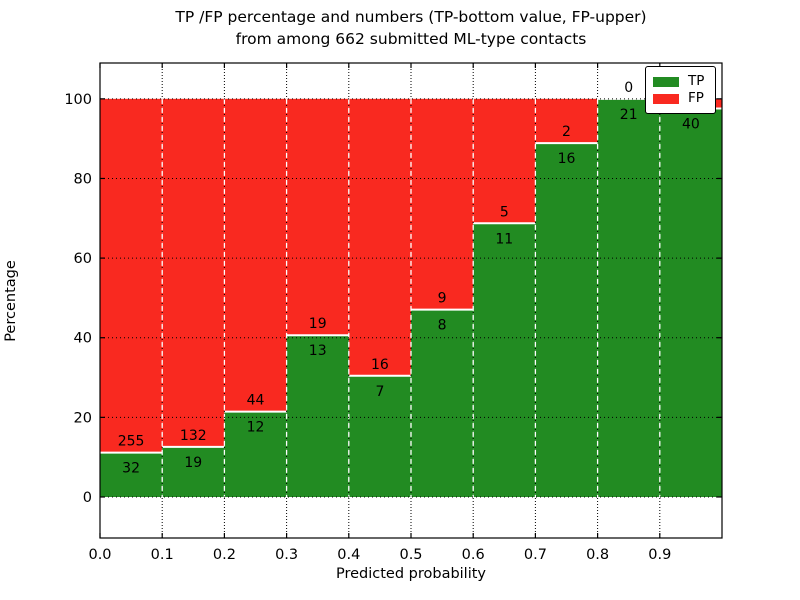 The height and width of the screenshot is (600, 800). What do you see at coordinates (256, 428) in the screenshot?
I see `tp-count-label: 12` at bounding box center [256, 428].